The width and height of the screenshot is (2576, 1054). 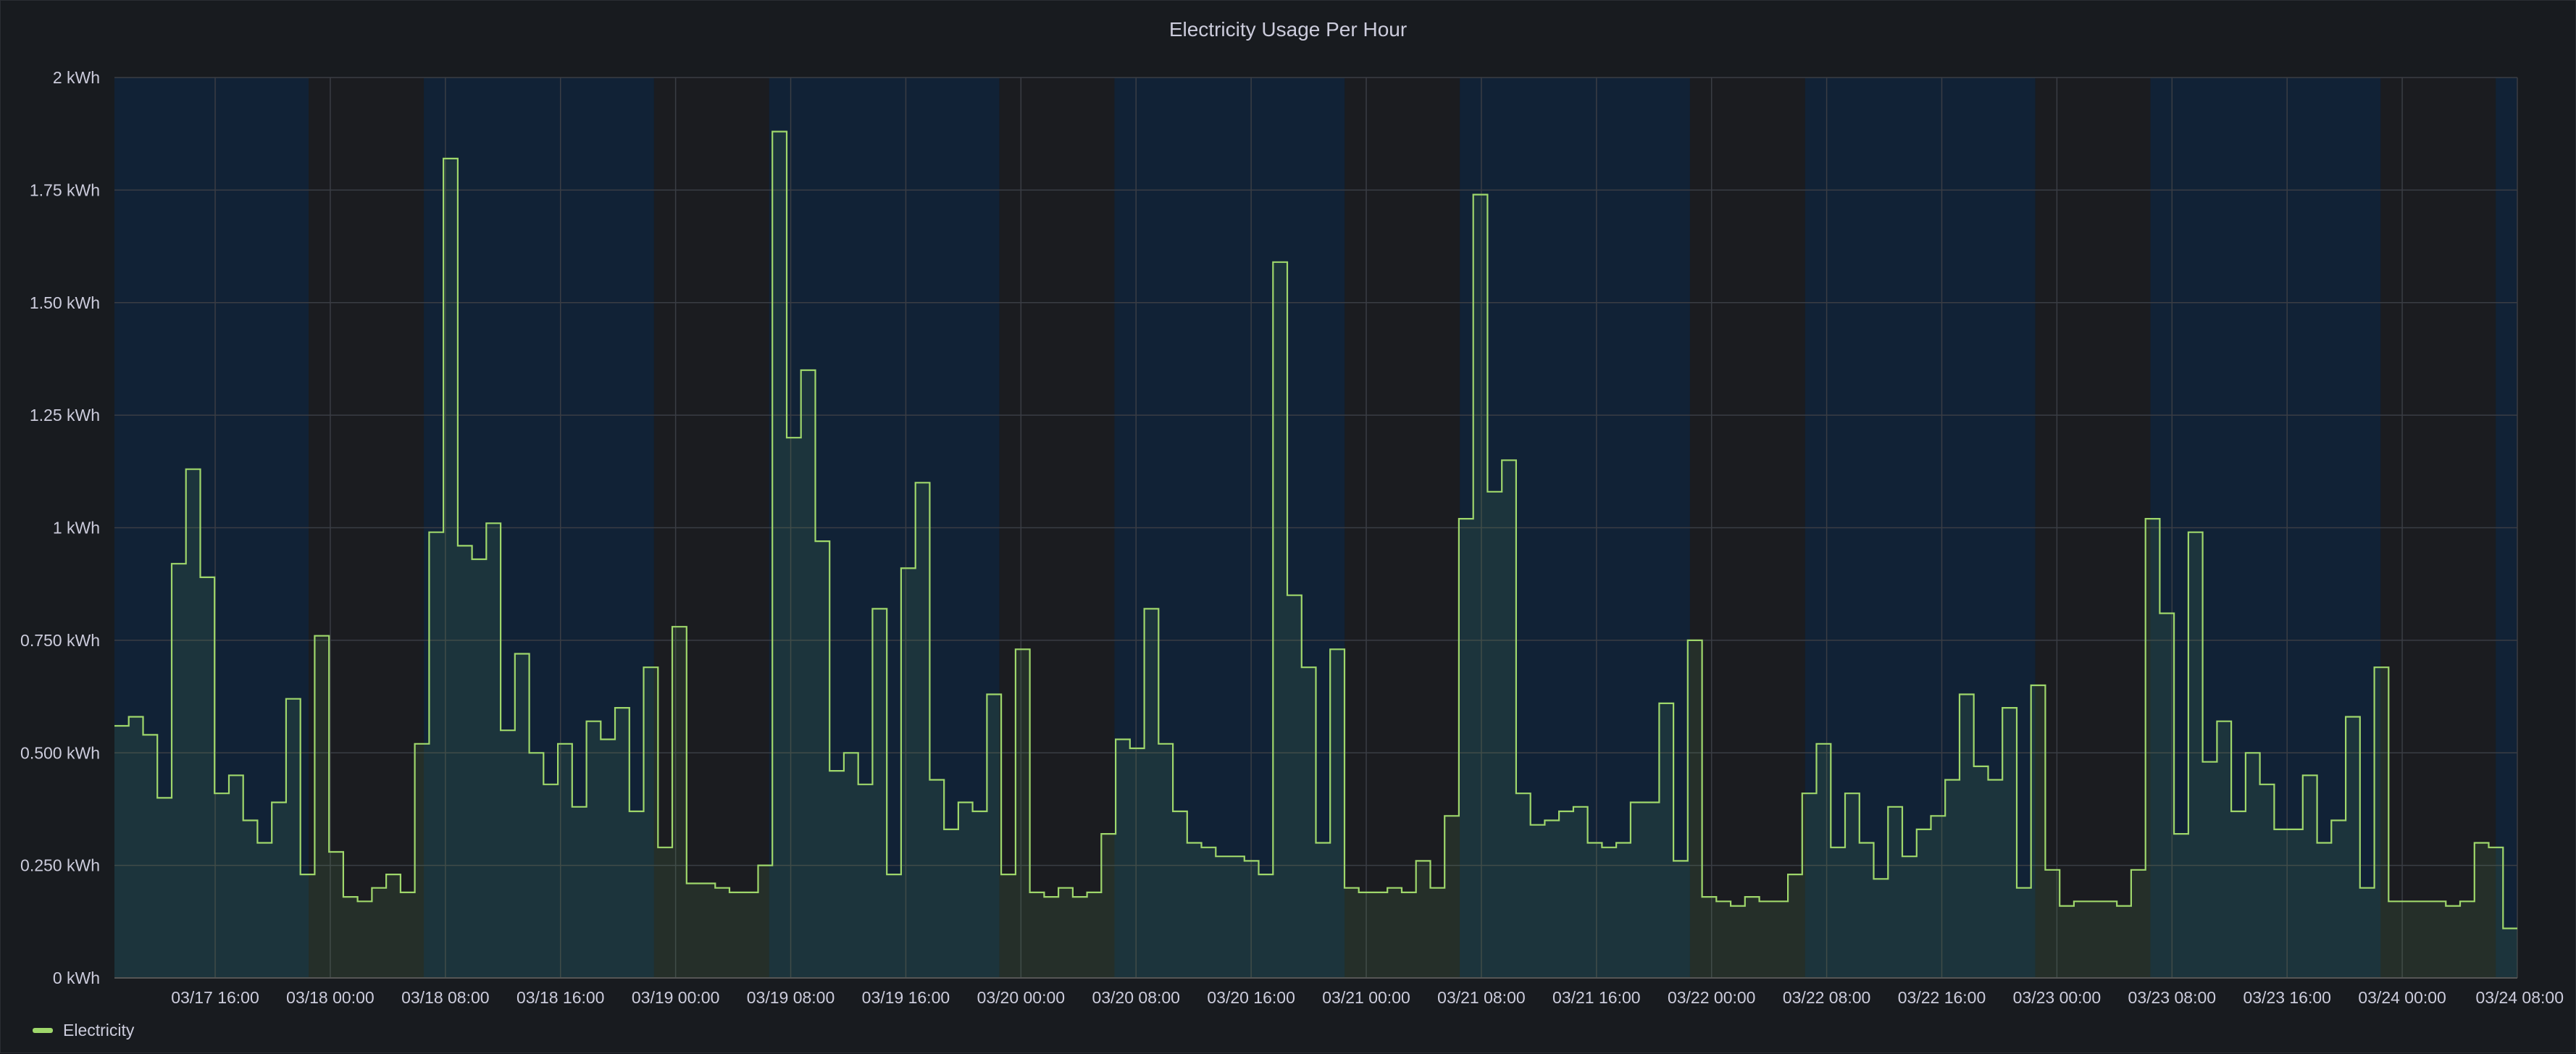 What do you see at coordinates (1136, 997) in the screenshot?
I see `x-tick-label-8: 03/20 08:00` at bounding box center [1136, 997].